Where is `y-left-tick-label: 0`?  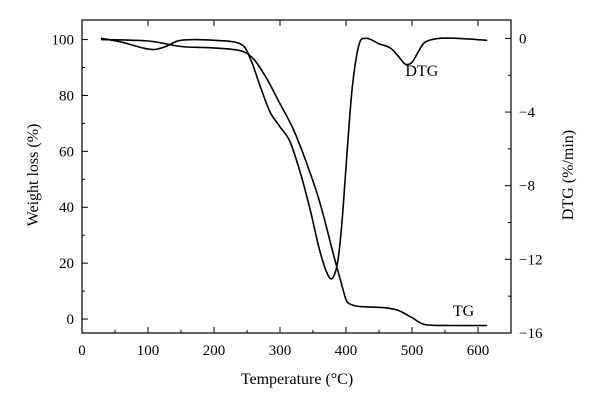 y-left-tick-label: 0 is located at coordinates (71, 320).